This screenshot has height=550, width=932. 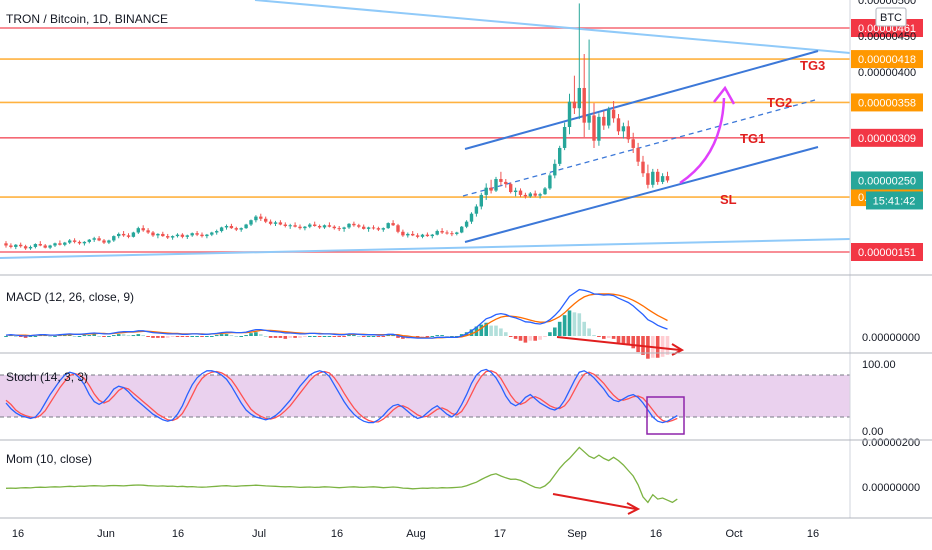 What do you see at coordinates (633, 508) in the screenshot?
I see `mom-divergence-arrow` at bounding box center [633, 508].